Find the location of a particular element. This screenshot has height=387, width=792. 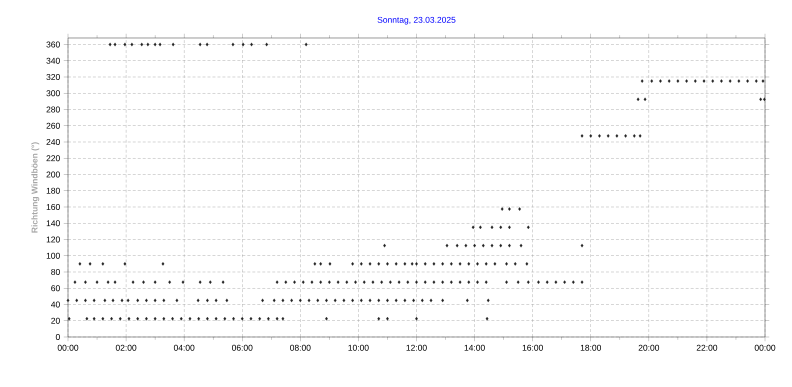

y-tick-label: 0 is located at coordinates (58, 337).